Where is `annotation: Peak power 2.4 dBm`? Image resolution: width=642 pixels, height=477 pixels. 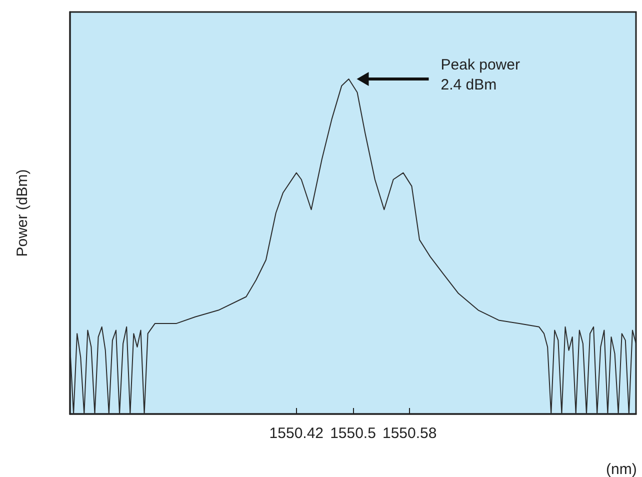 annotation: Peak power 2.4 dBm is located at coordinates (480, 75).